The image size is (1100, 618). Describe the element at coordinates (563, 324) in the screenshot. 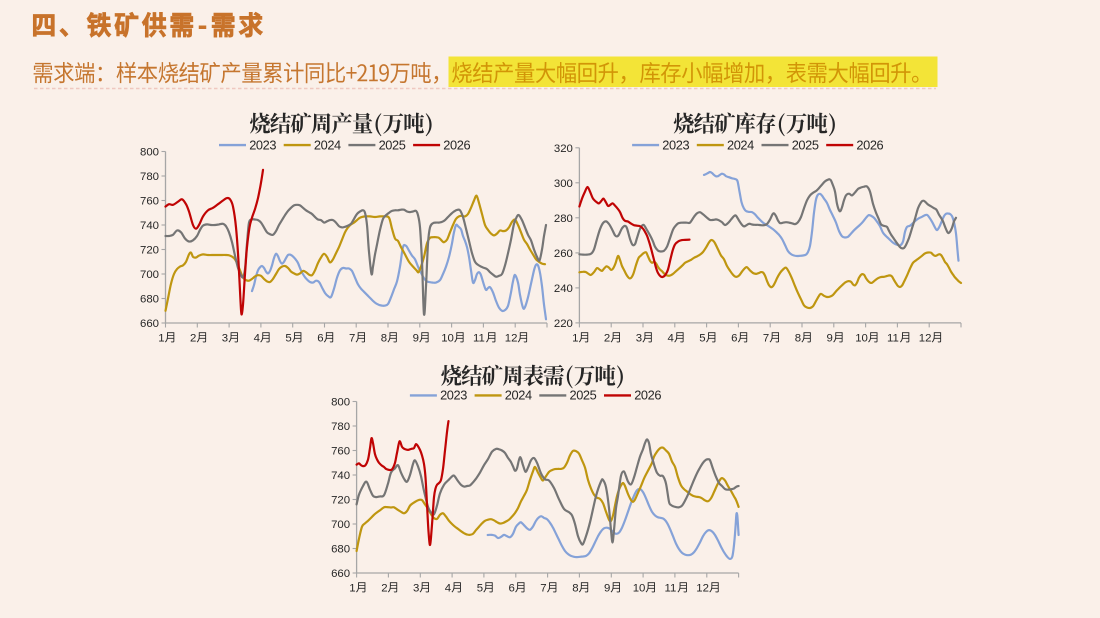

I see `svg-text: 220` at that location.